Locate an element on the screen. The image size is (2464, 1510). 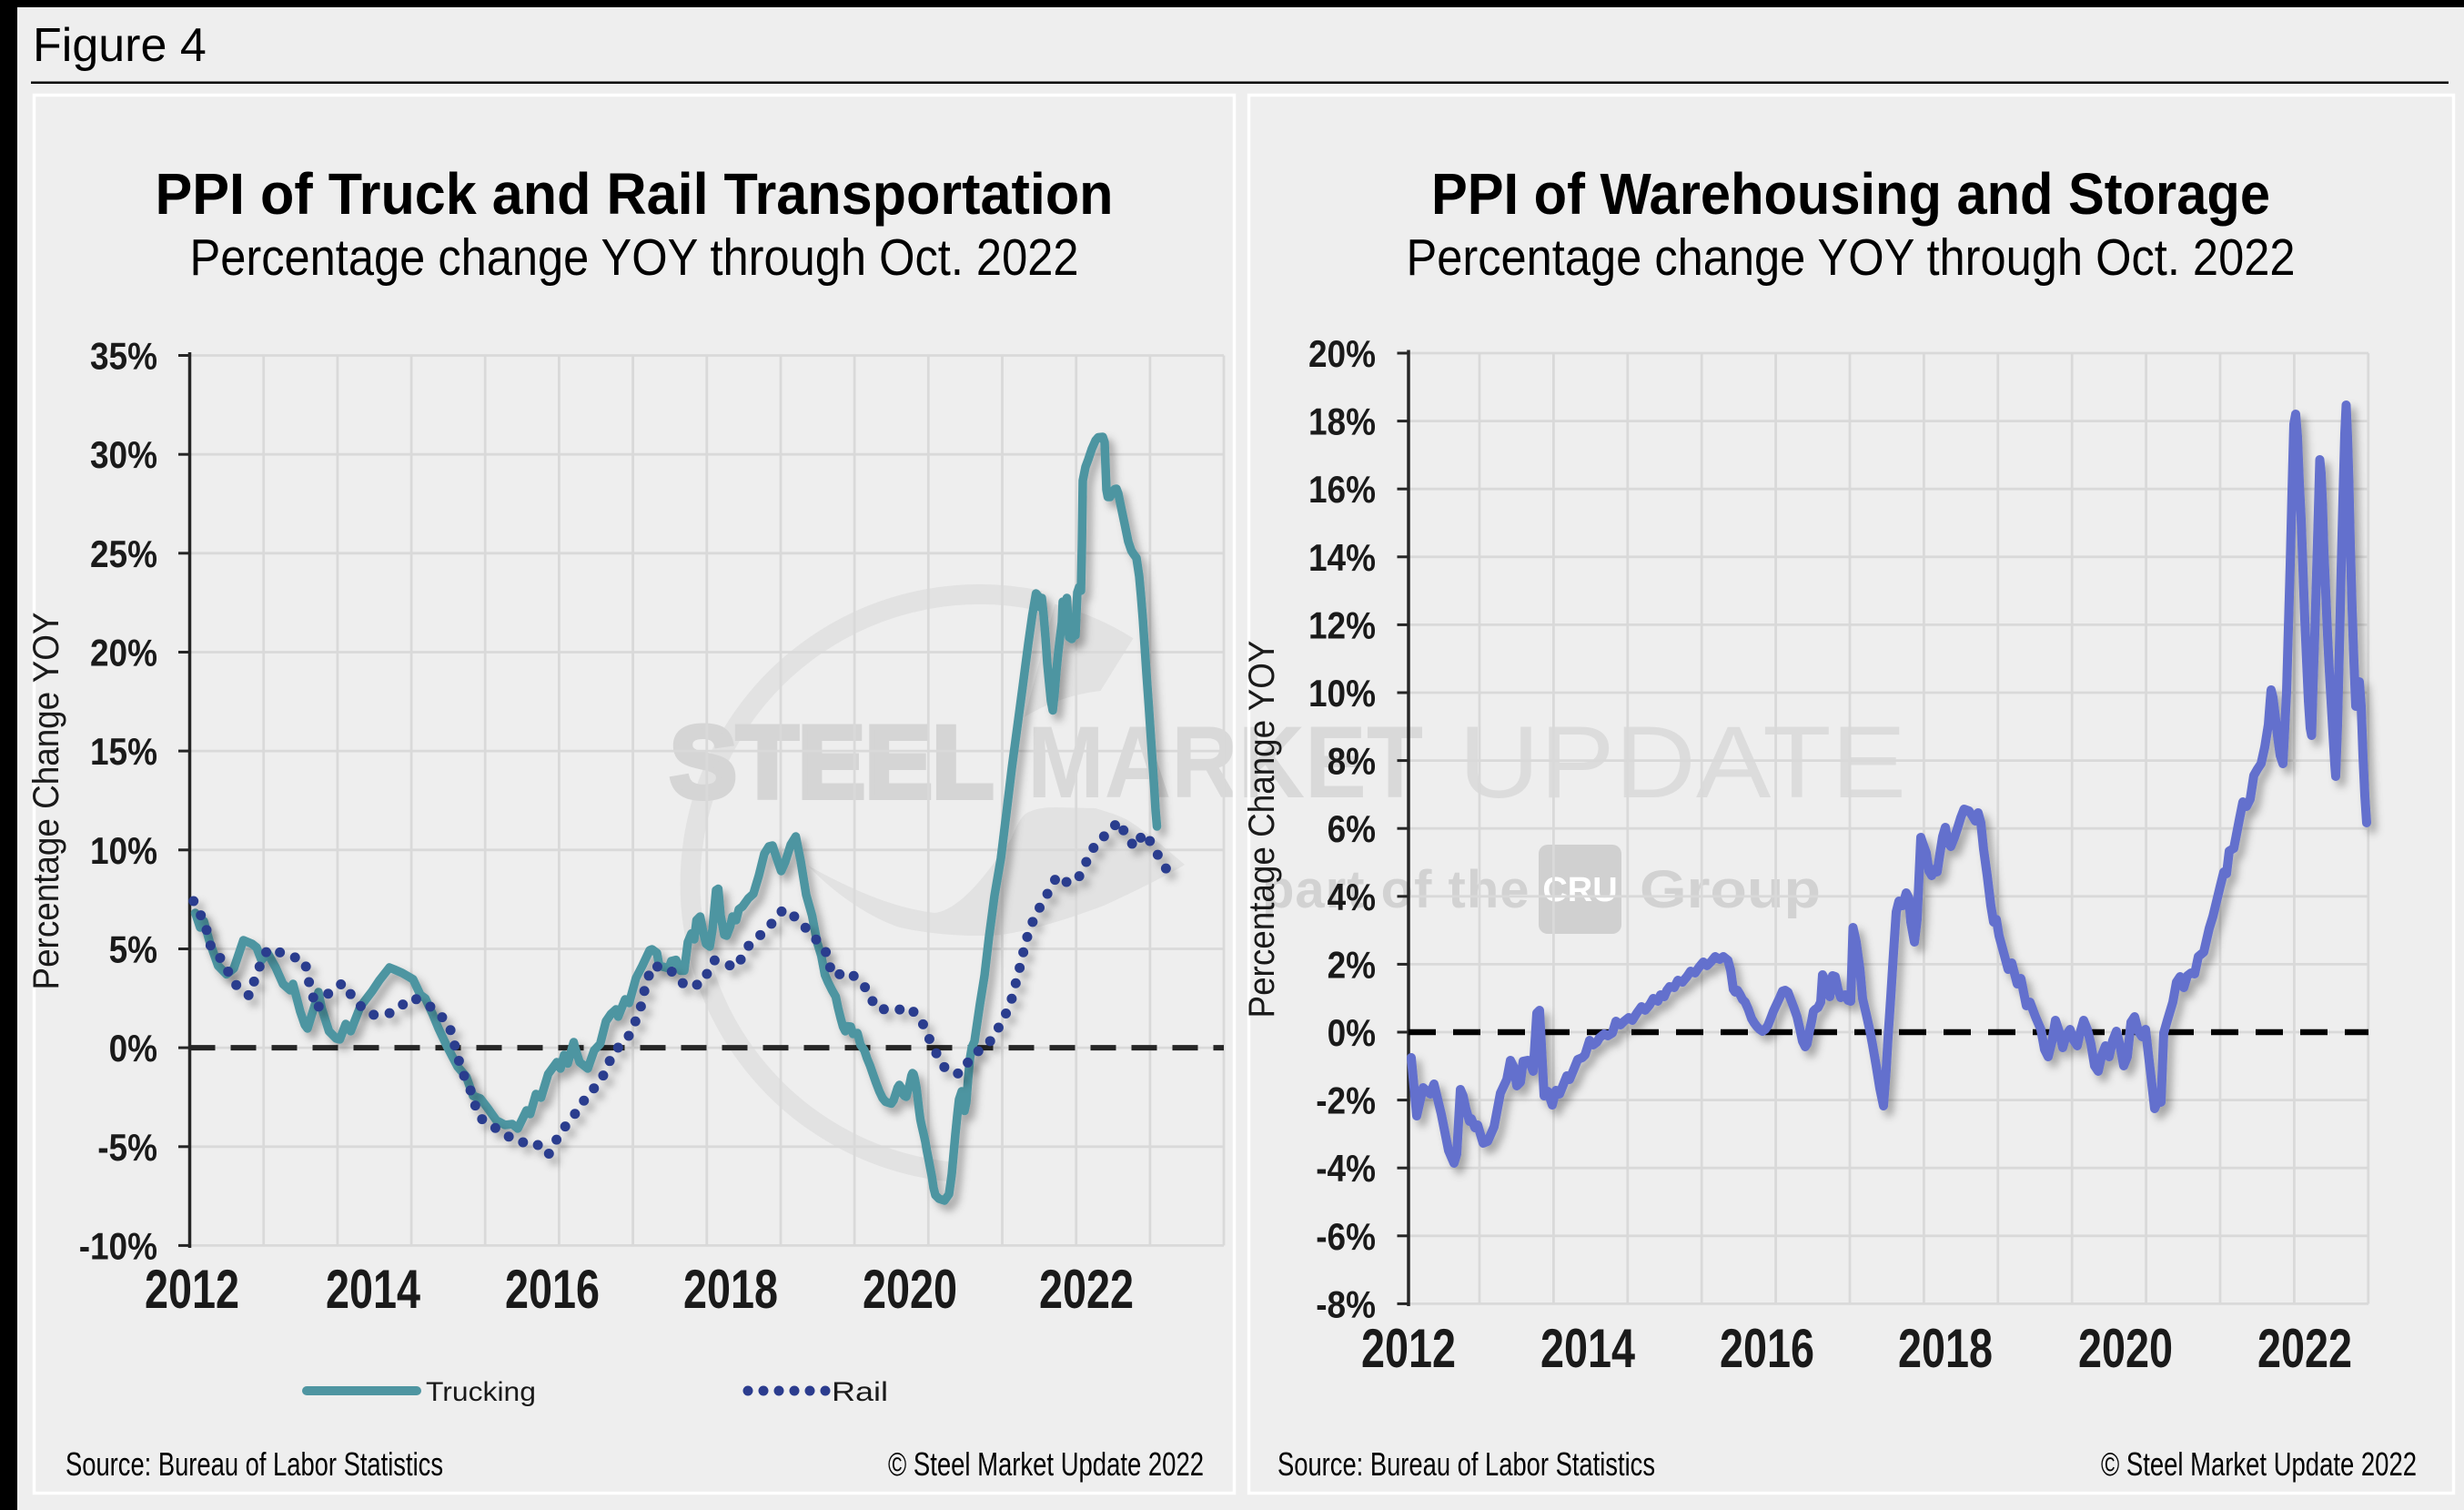
svg-text:PPI of Truck and Rail Transpor: PPI of Truck and Rail Transportation is located at coordinates (635, 194).